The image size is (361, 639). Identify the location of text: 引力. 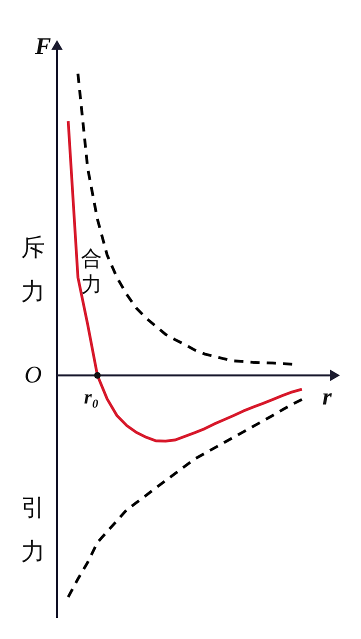
(33, 529).